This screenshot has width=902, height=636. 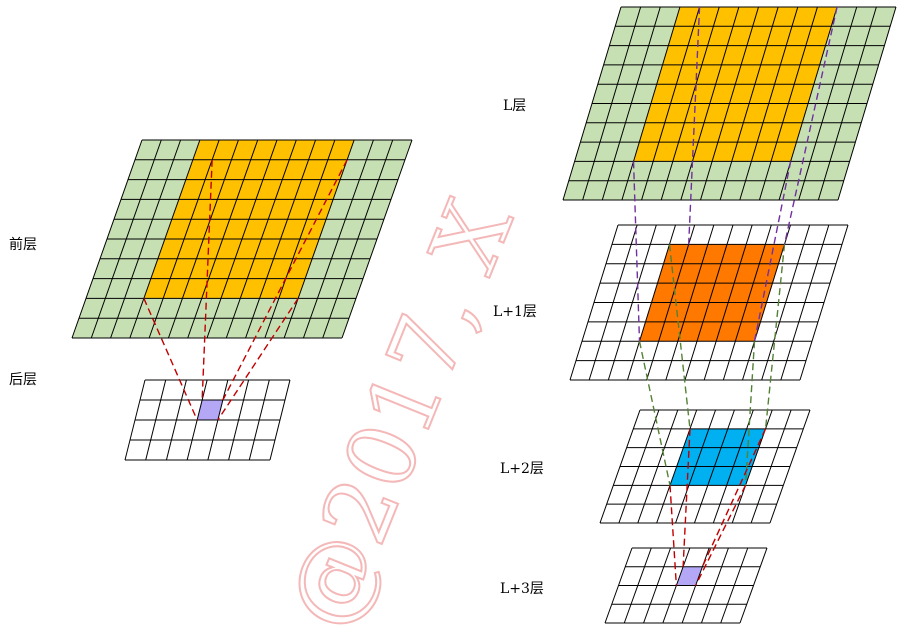 I want to click on layer-l1-grid-gridline, so click(x=824, y=302).